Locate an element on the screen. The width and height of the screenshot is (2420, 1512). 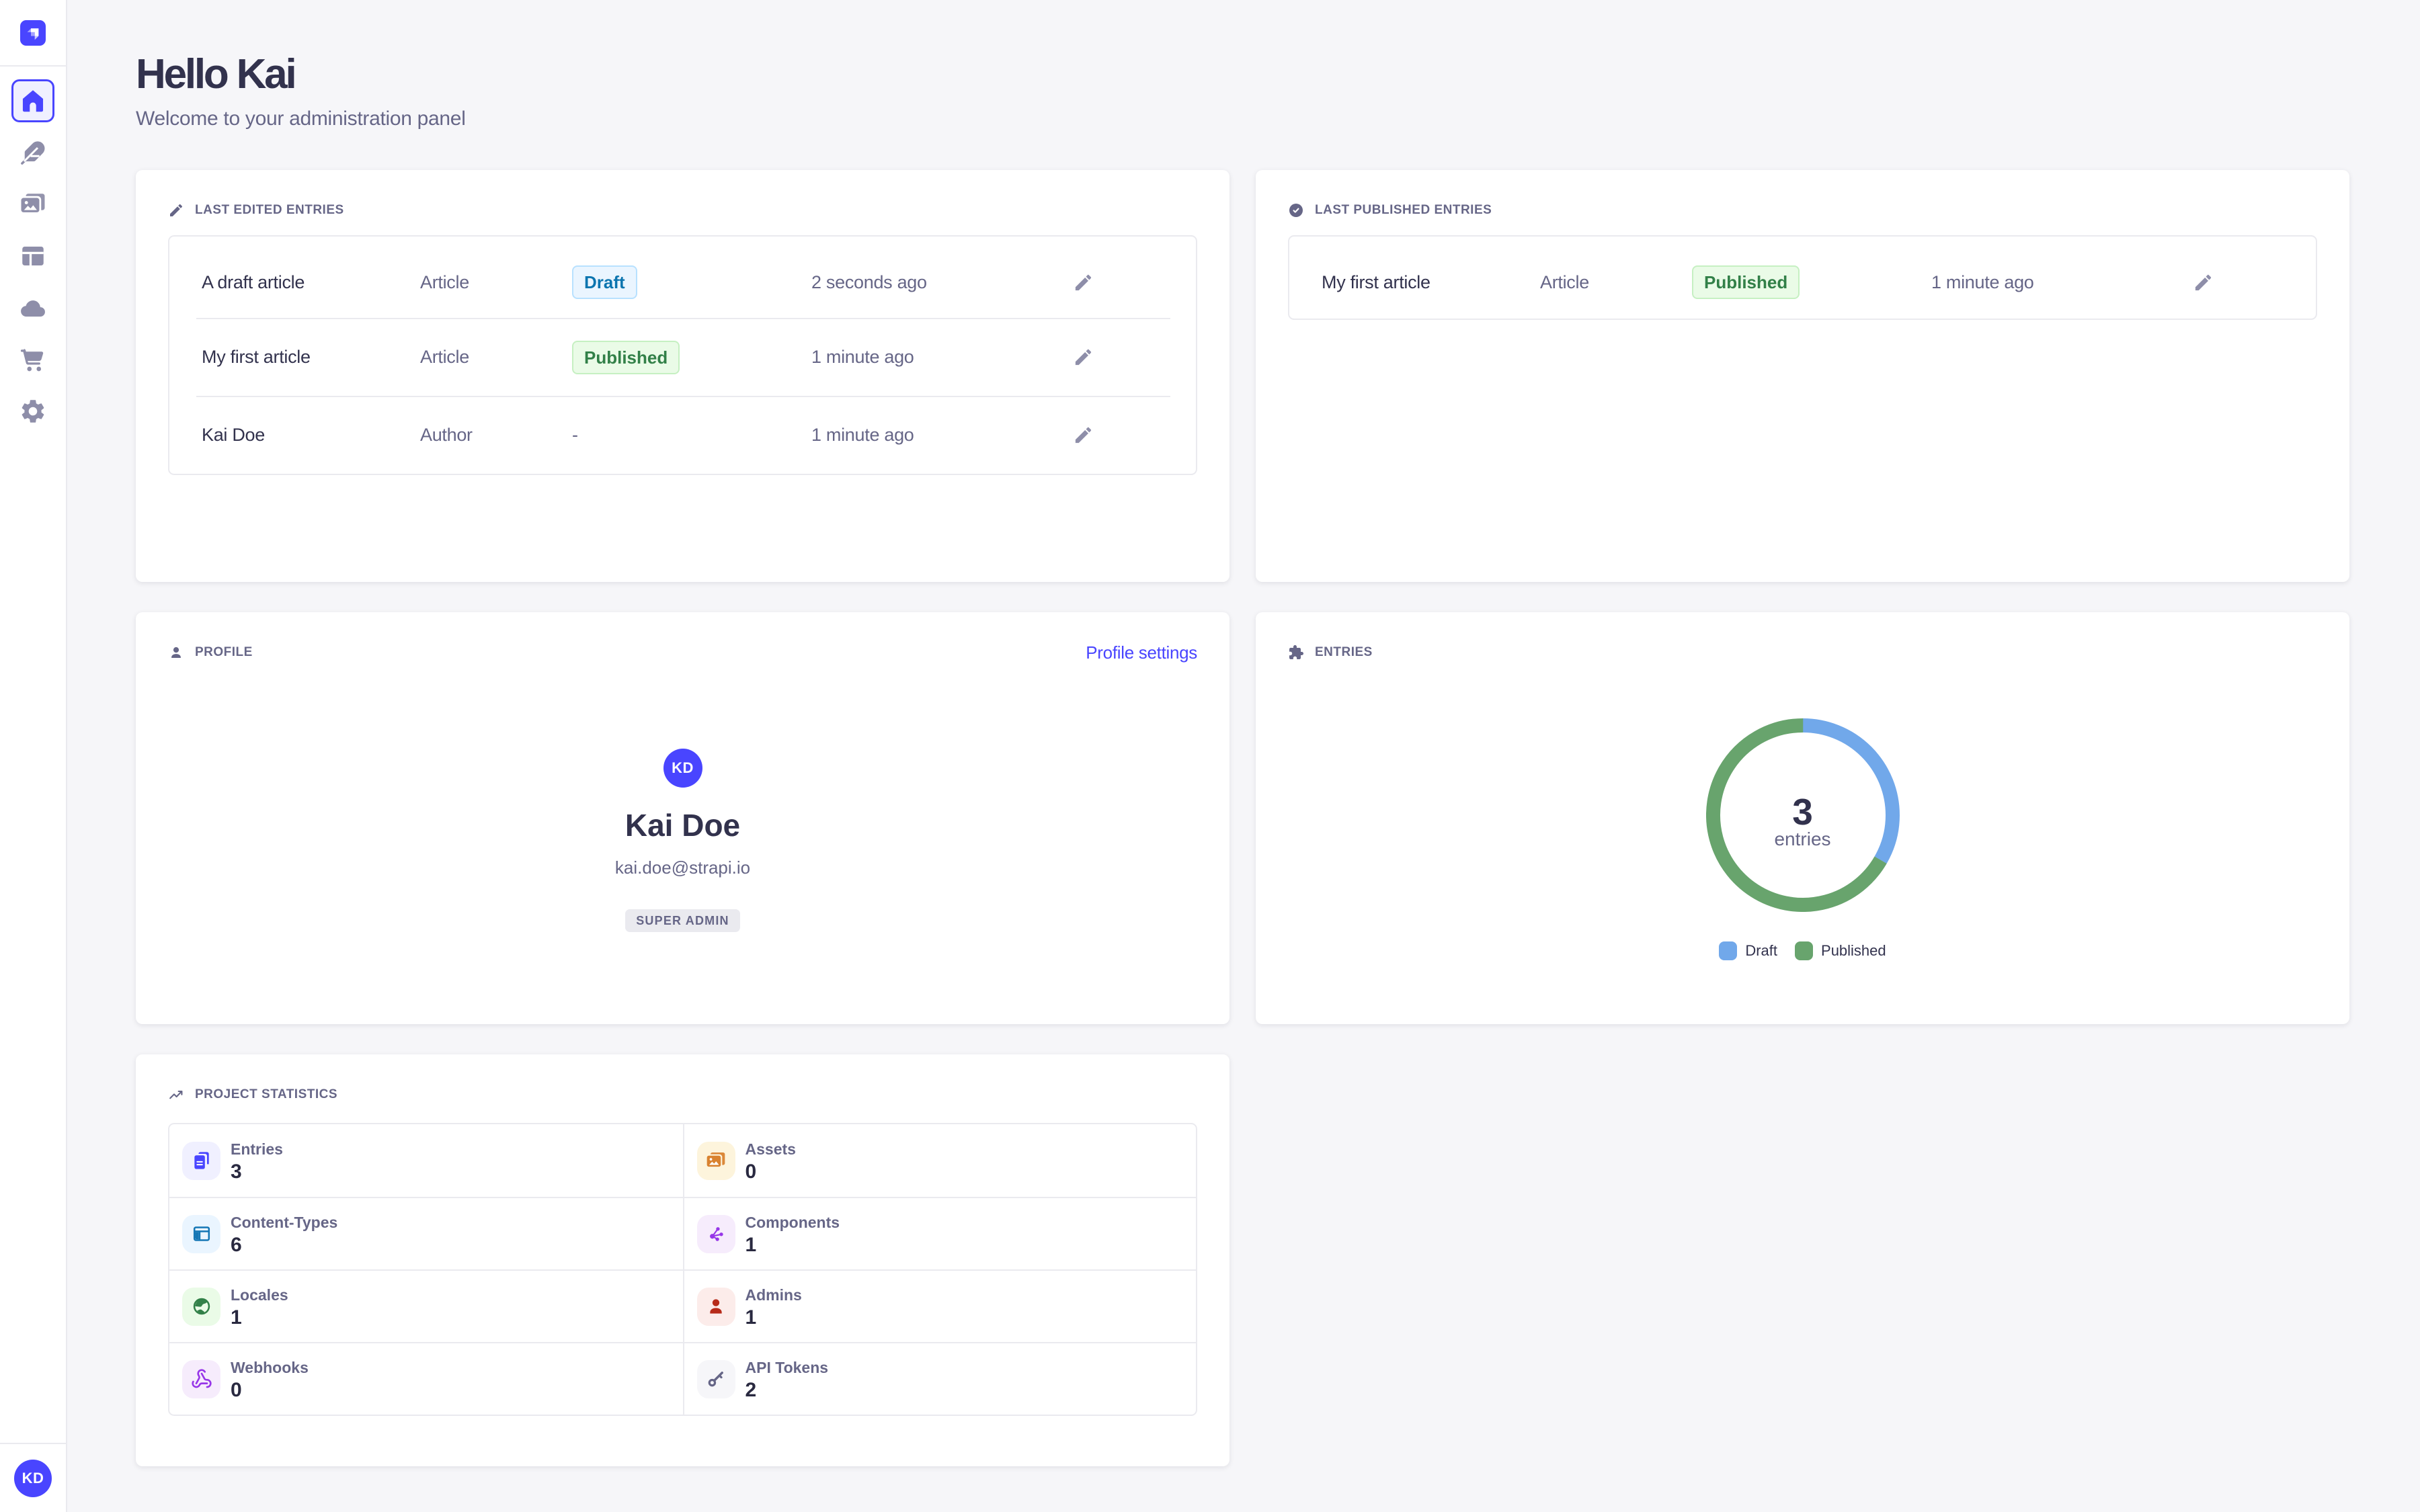
widget-title: ENTRIES is located at coordinates (1344, 652).